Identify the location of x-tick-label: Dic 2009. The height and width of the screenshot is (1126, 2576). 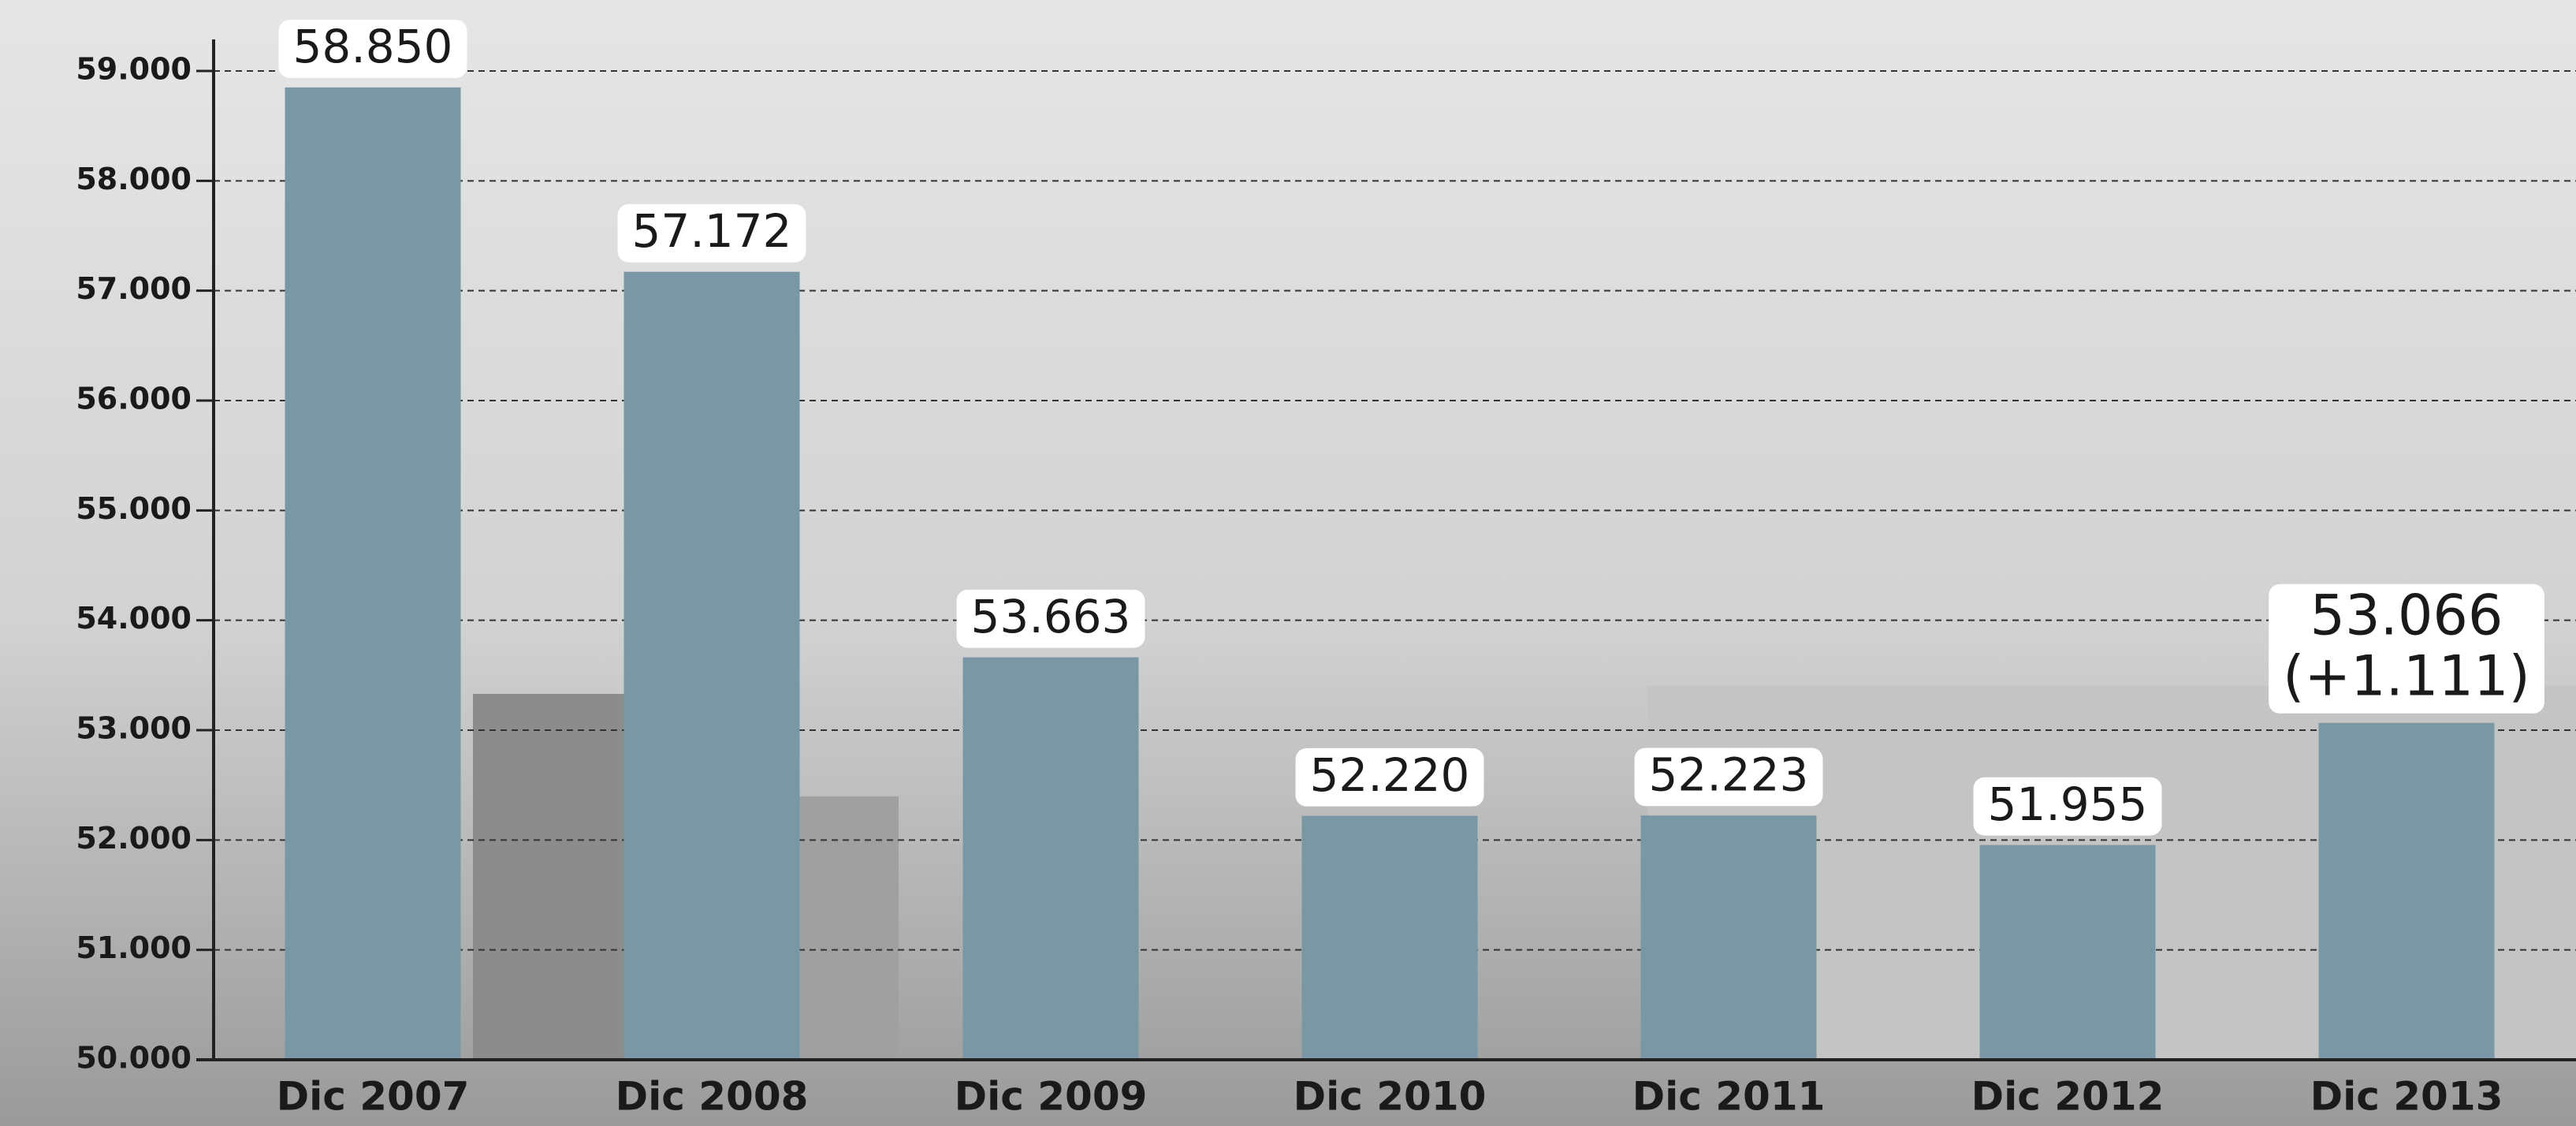
(1051, 1097).